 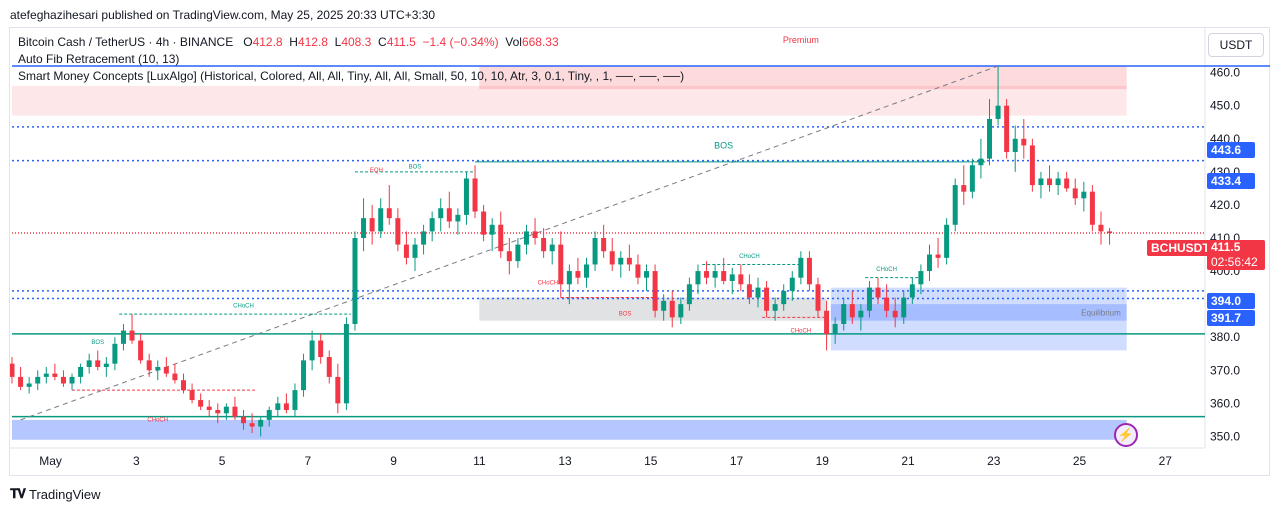 What do you see at coordinates (737, 461) in the screenshot?
I see `x-tick-label: 17` at bounding box center [737, 461].